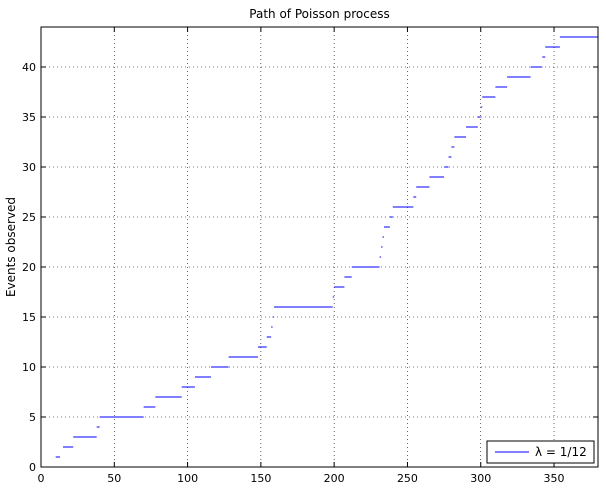 The width and height of the screenshot is (606, 489). What do you see at coordinates (32, 467) in the screenshot?
I see `y-tick-label: 0` at bounding box center [32, 467].